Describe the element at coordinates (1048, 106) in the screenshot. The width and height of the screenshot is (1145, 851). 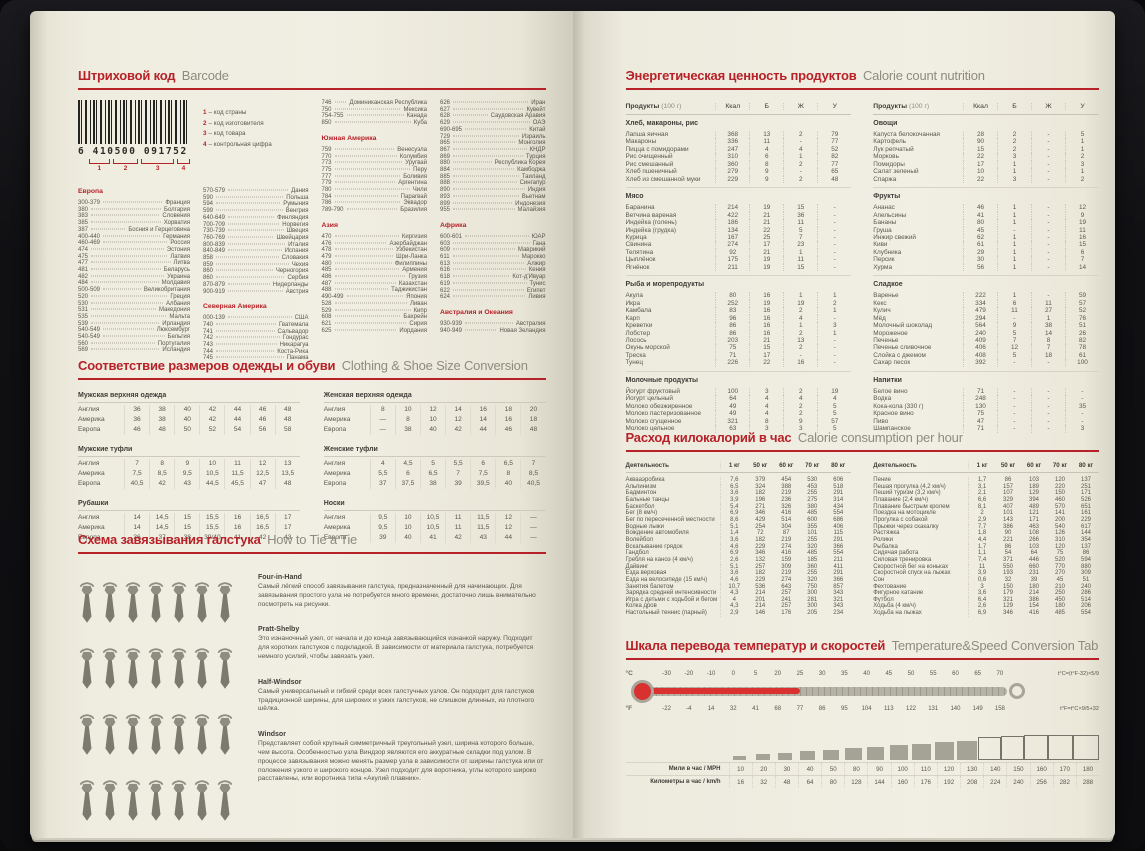
I see `nutrient-column-header: Ж` at that location.